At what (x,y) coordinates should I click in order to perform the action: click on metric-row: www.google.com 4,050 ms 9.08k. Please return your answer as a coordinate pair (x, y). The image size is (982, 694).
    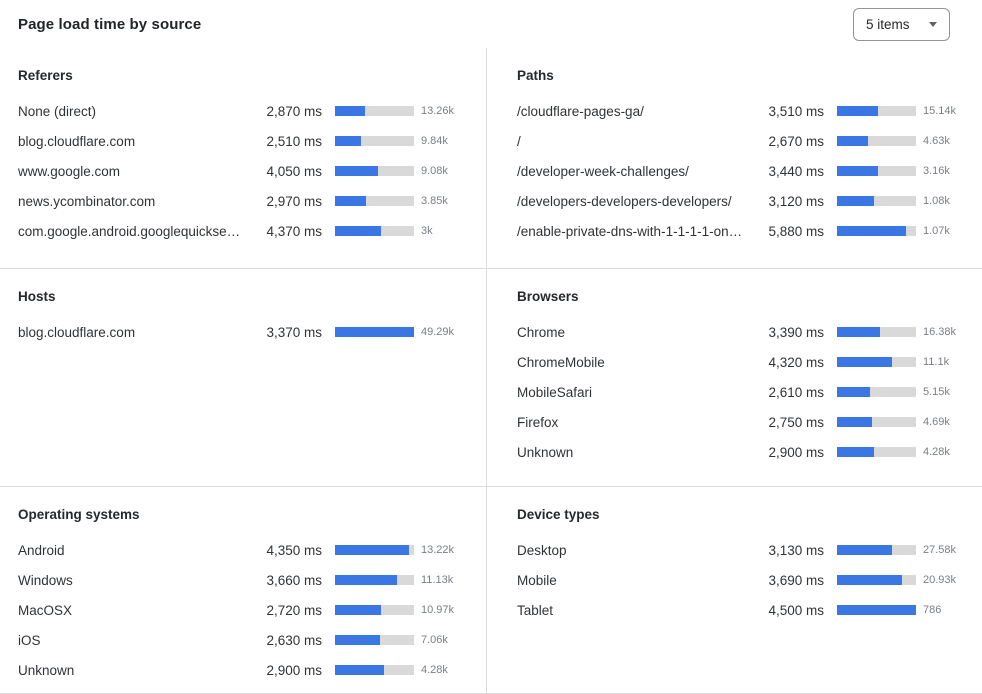
    Looking at the image, I should click on (243, 171).